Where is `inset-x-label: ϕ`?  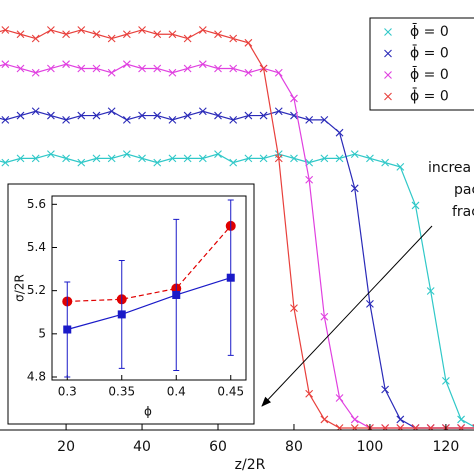 inset-x-label: ϕ is located at coordinates (148, 412).